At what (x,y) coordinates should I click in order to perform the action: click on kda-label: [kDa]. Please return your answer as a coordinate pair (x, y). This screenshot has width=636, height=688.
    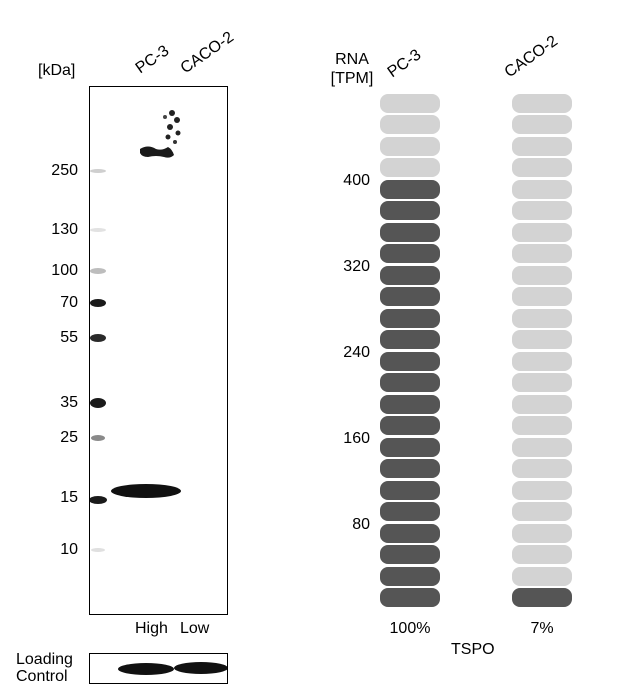
    Looking at the image, I should click on (57, 70).